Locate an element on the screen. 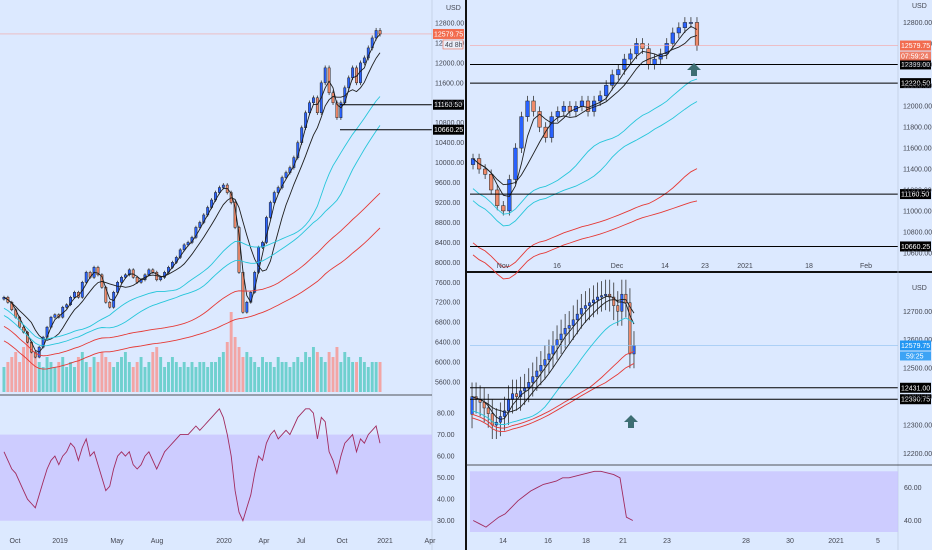  x-tick-label: 30 is located at coordinates (790, 541).